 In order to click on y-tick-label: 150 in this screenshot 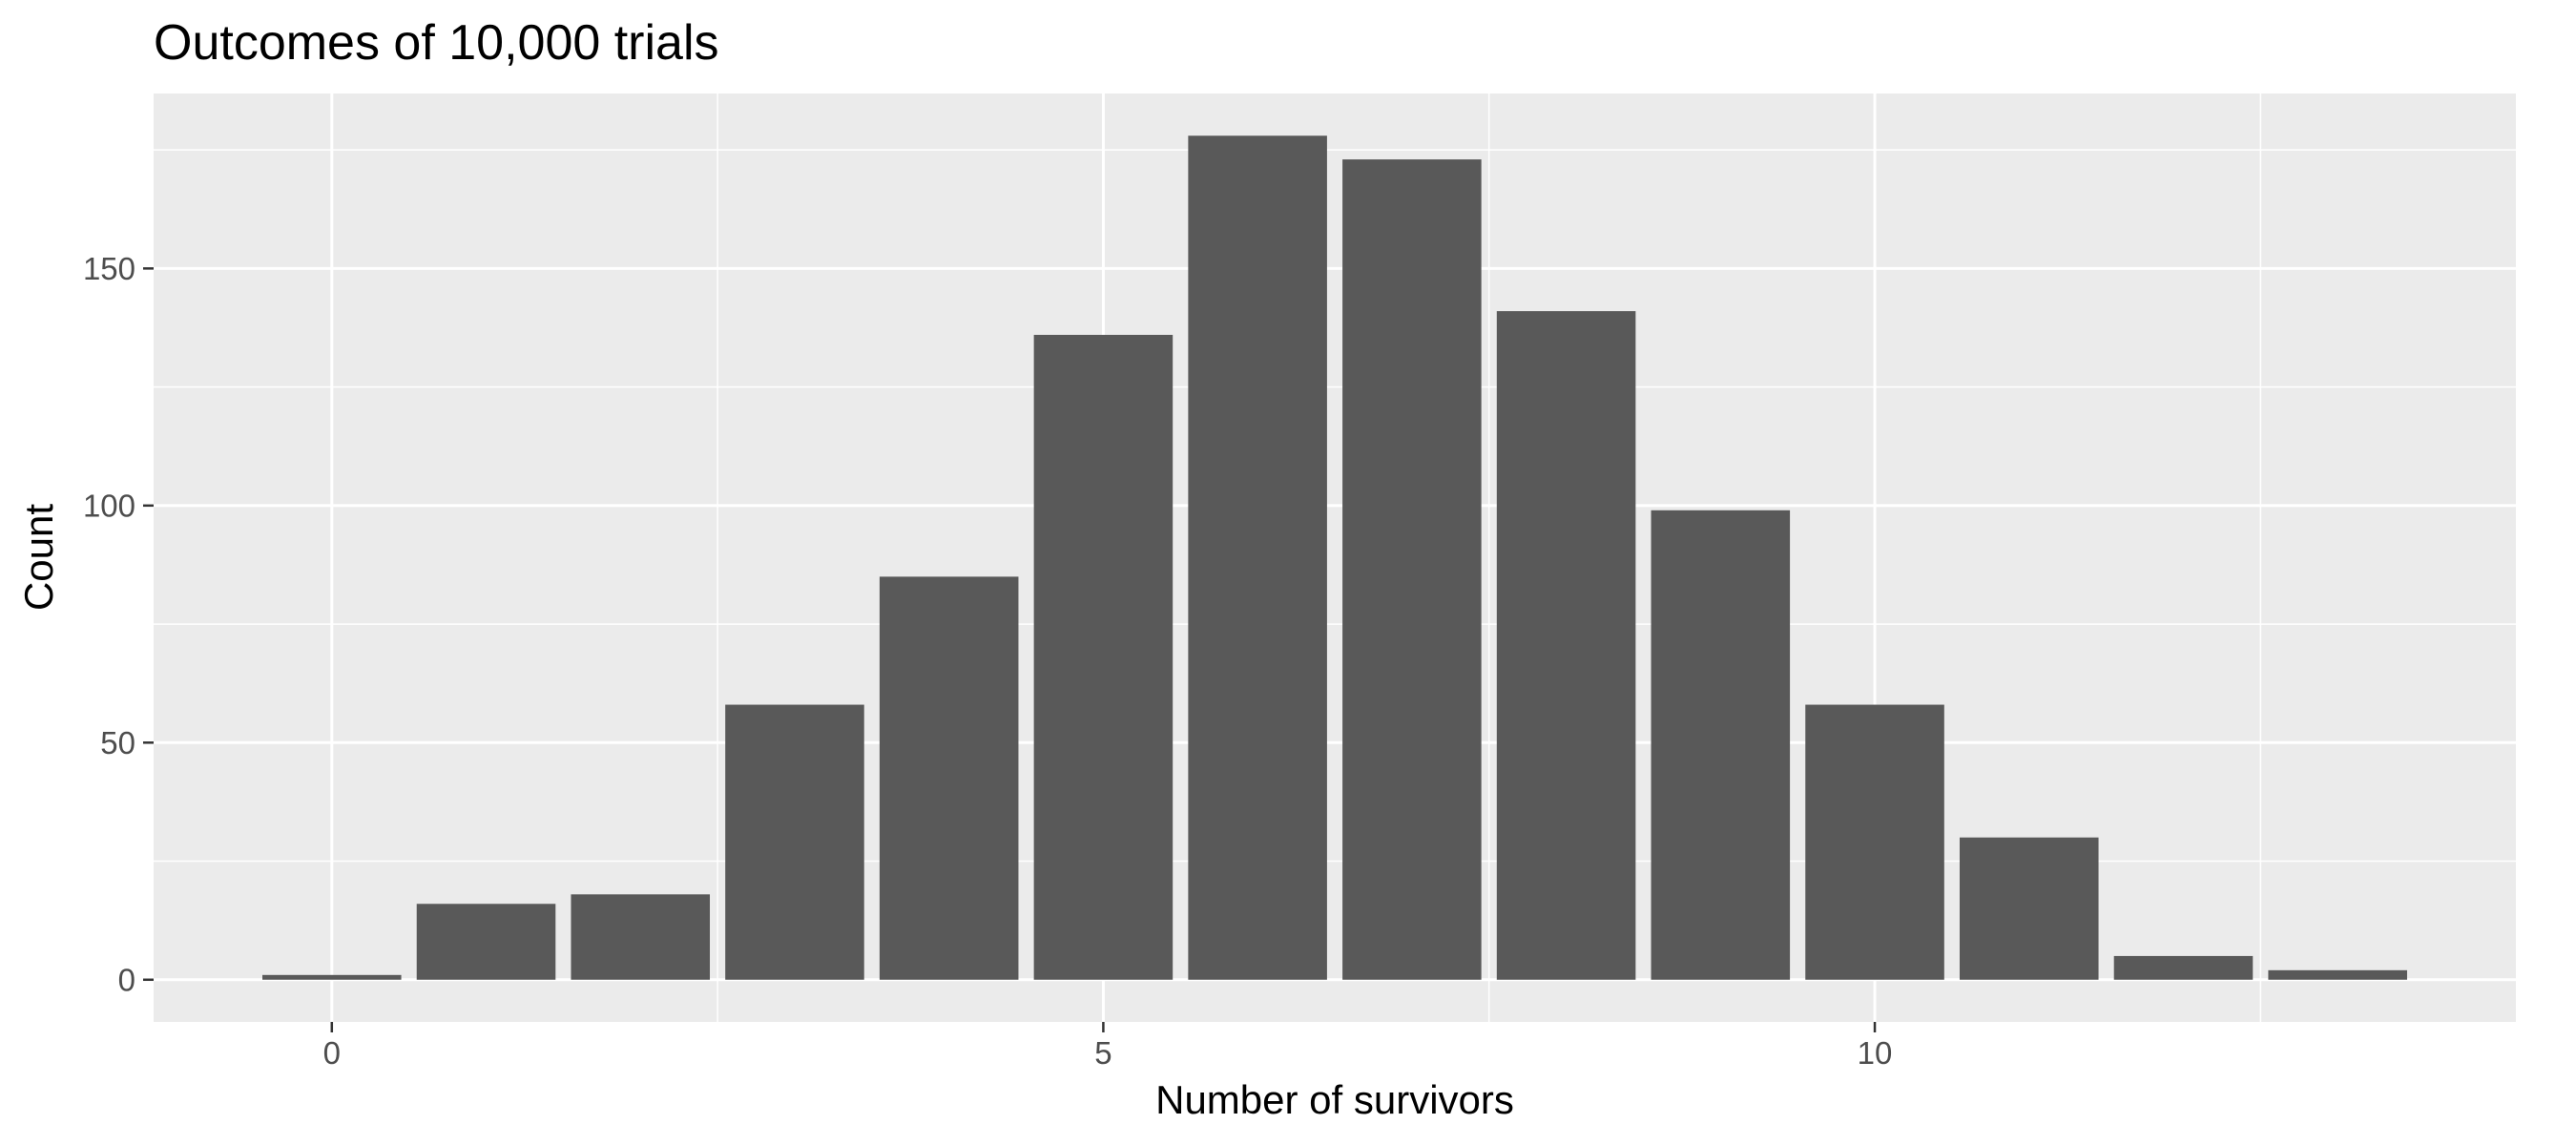, I will do `click(109, 269)`.